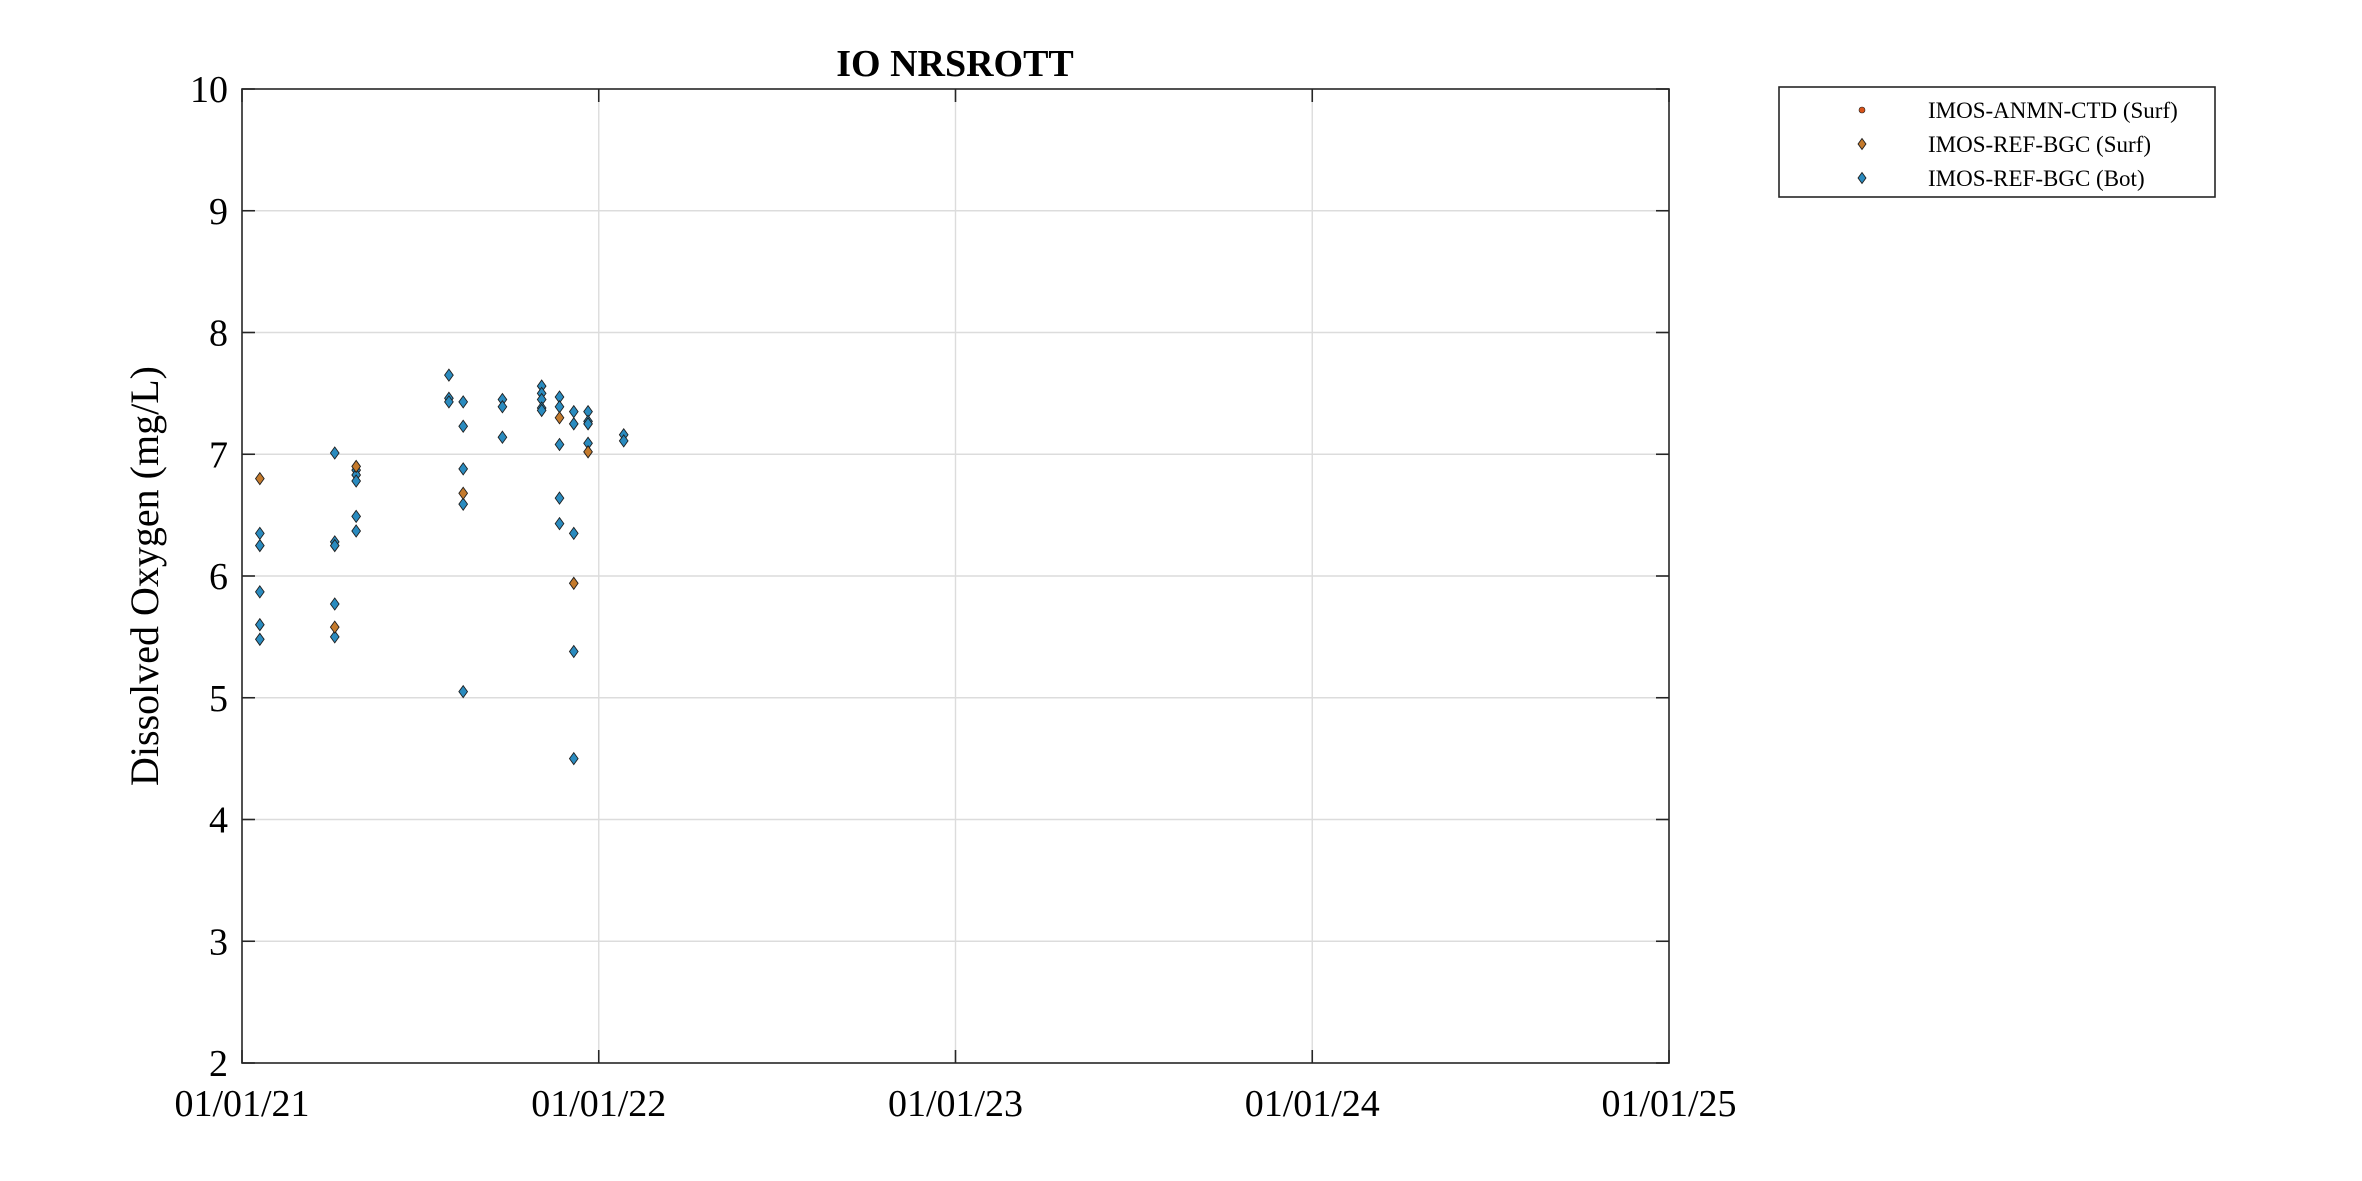 The image size is (2362, 1181). What do you see at coordinates (2036, 178) in the screenshot?
I see `legend-label: IMOS-REF-BGC (Bot)` at bounding box center [2036, 178].